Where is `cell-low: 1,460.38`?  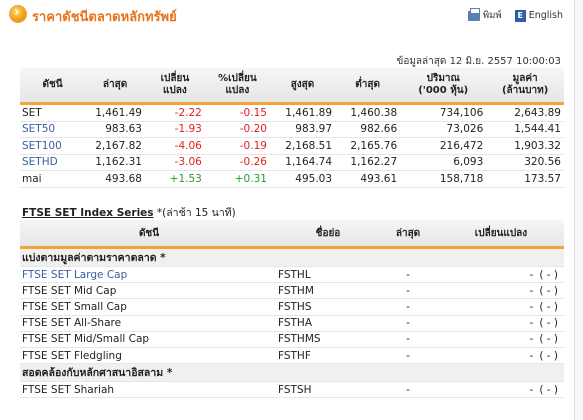
cell-low: 1,460.38 is located at coordinates (368, 112).